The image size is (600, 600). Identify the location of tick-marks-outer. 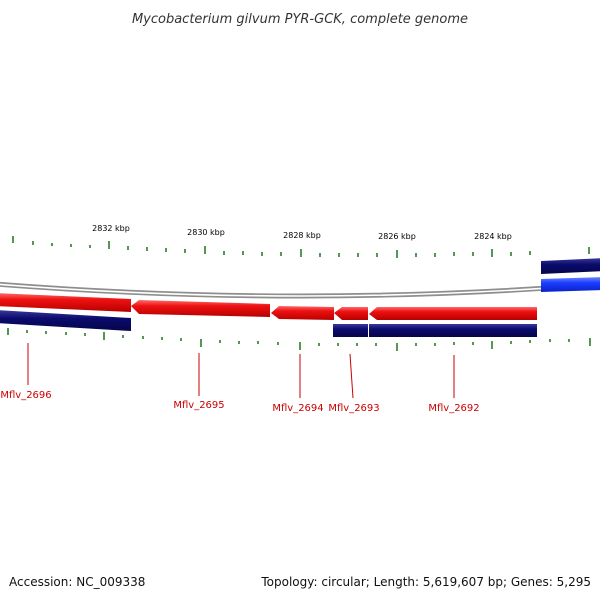
(301, 247).